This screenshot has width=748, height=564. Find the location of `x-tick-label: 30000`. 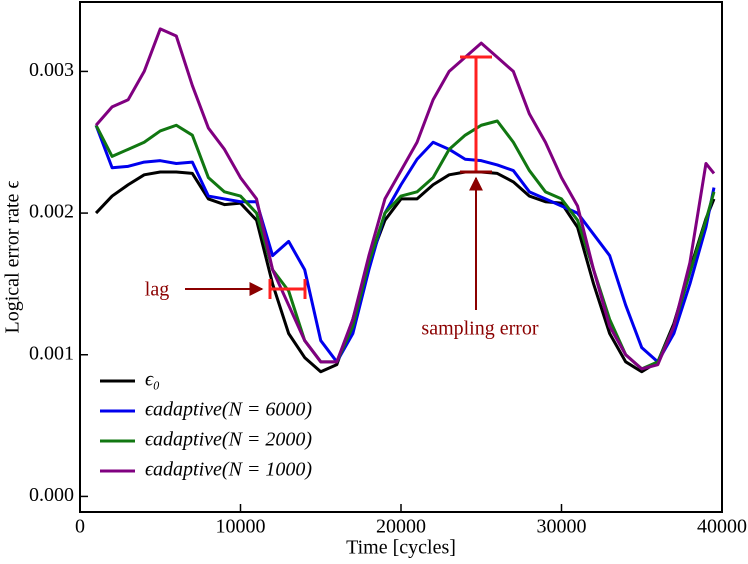

x-tick-label: 30000 is located at coordinates (562, 527).